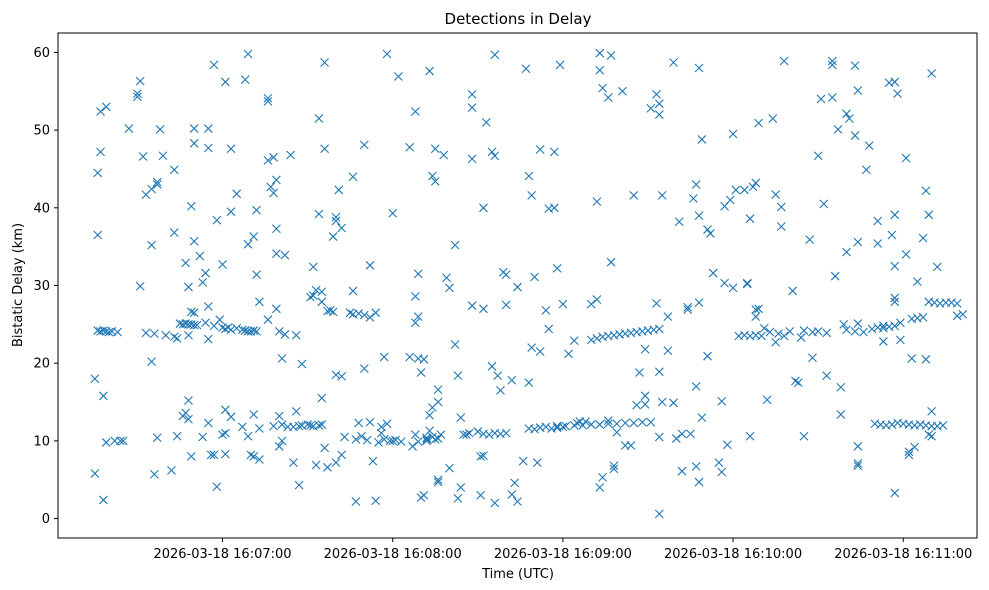 This screenshot has width=989, height=590. I want to click on y-axis-title: Bistatic Delay (km), so click(18, 285).